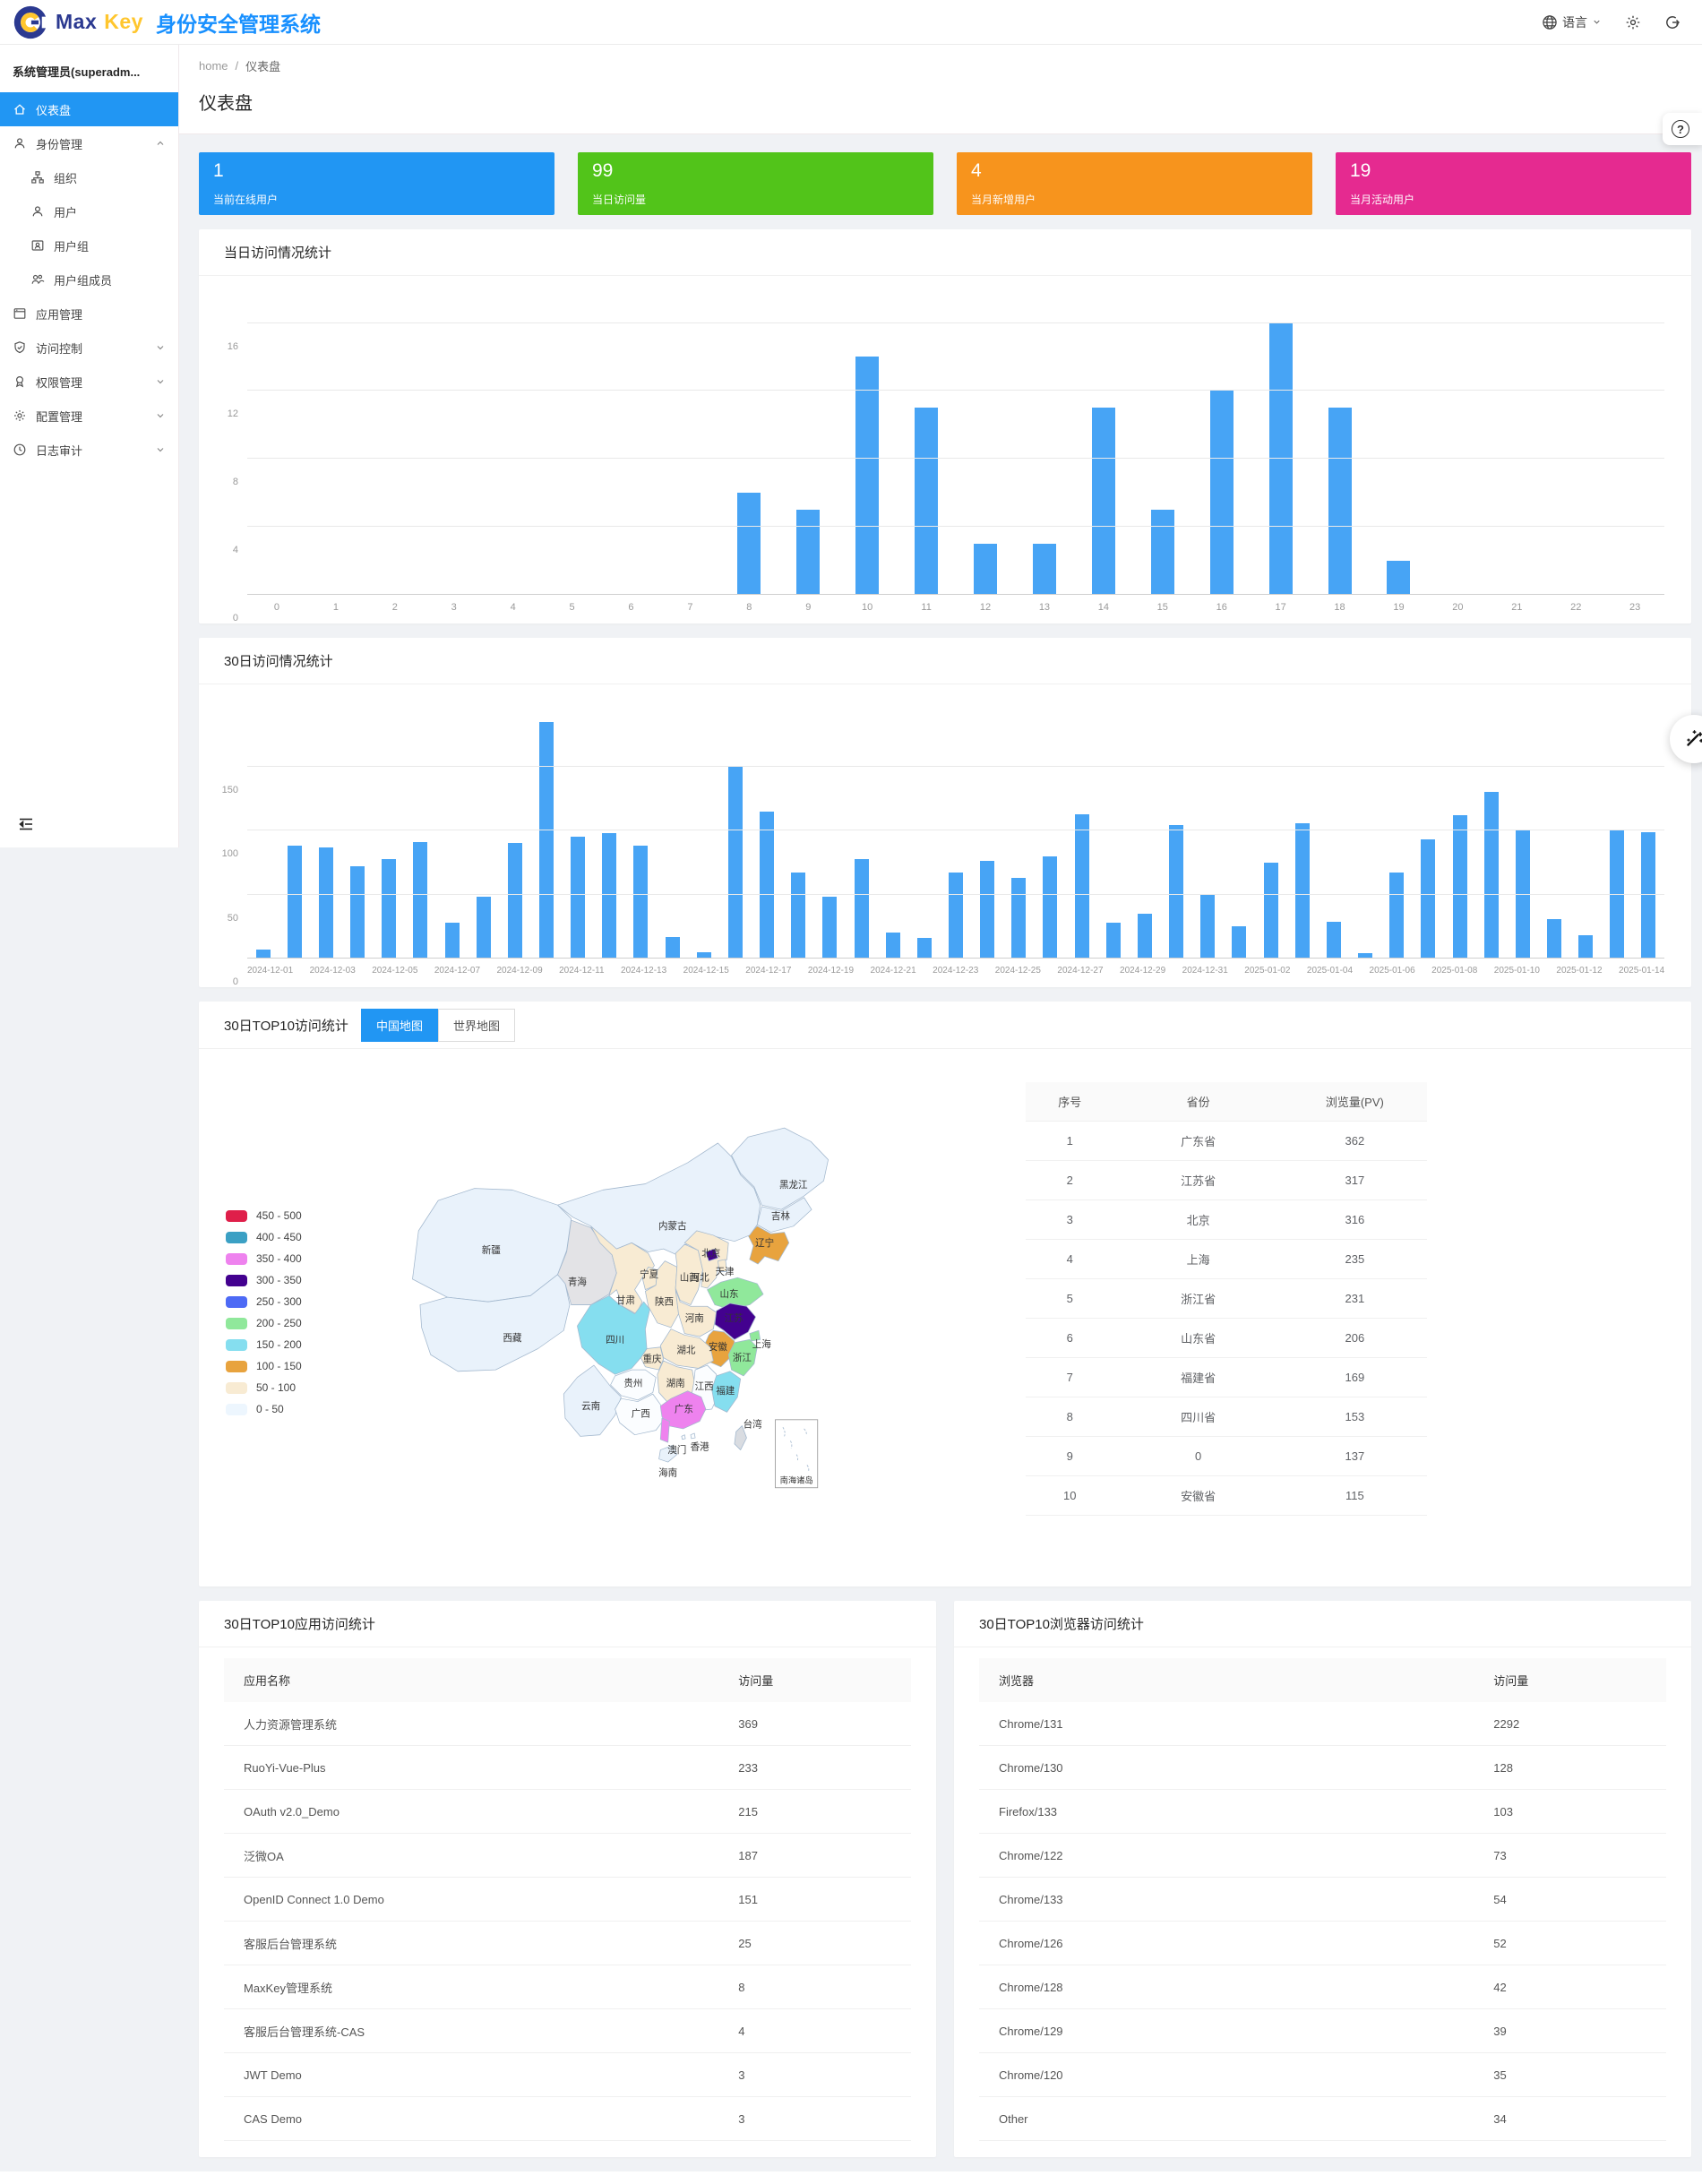 The width and height of the screenshot is (1702, 2184). Describe the element at coordinates (1323, 1900) in the screenshot. I see `table-row: Chrome/133 54` at that location.